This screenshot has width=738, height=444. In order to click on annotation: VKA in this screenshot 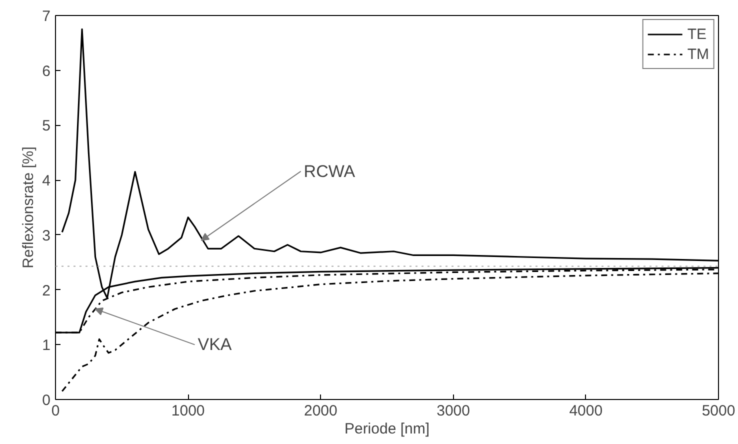, I will do `click(215, 344)`.